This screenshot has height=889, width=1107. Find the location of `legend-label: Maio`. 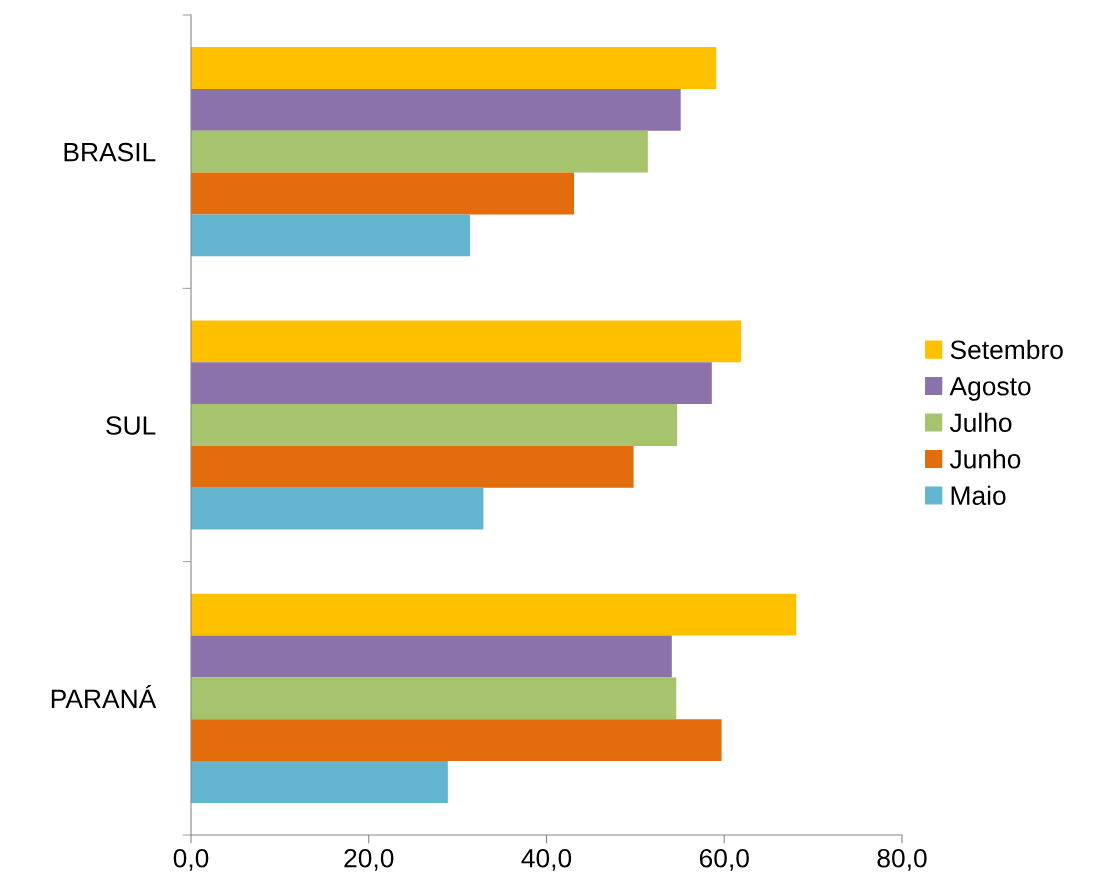

legend-label: Maio is located at coordinates (978, 495).